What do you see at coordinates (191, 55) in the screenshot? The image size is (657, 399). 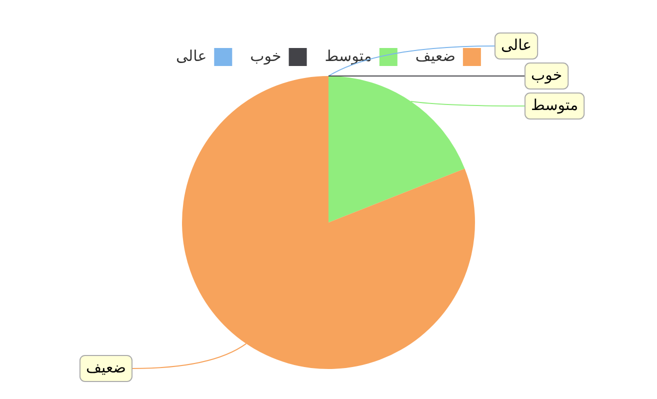 I see `legend-label: عالی` at bounding box center [191, 55].